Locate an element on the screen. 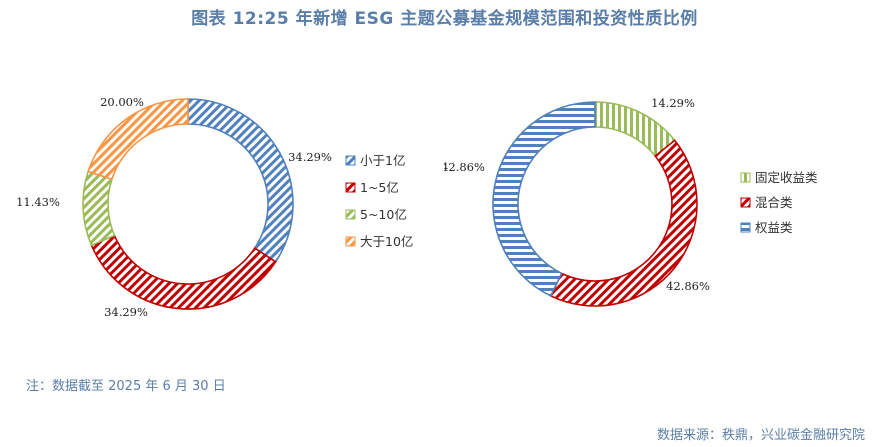  legend-swatch-1-5亿 is located at coordinates (350, 187).